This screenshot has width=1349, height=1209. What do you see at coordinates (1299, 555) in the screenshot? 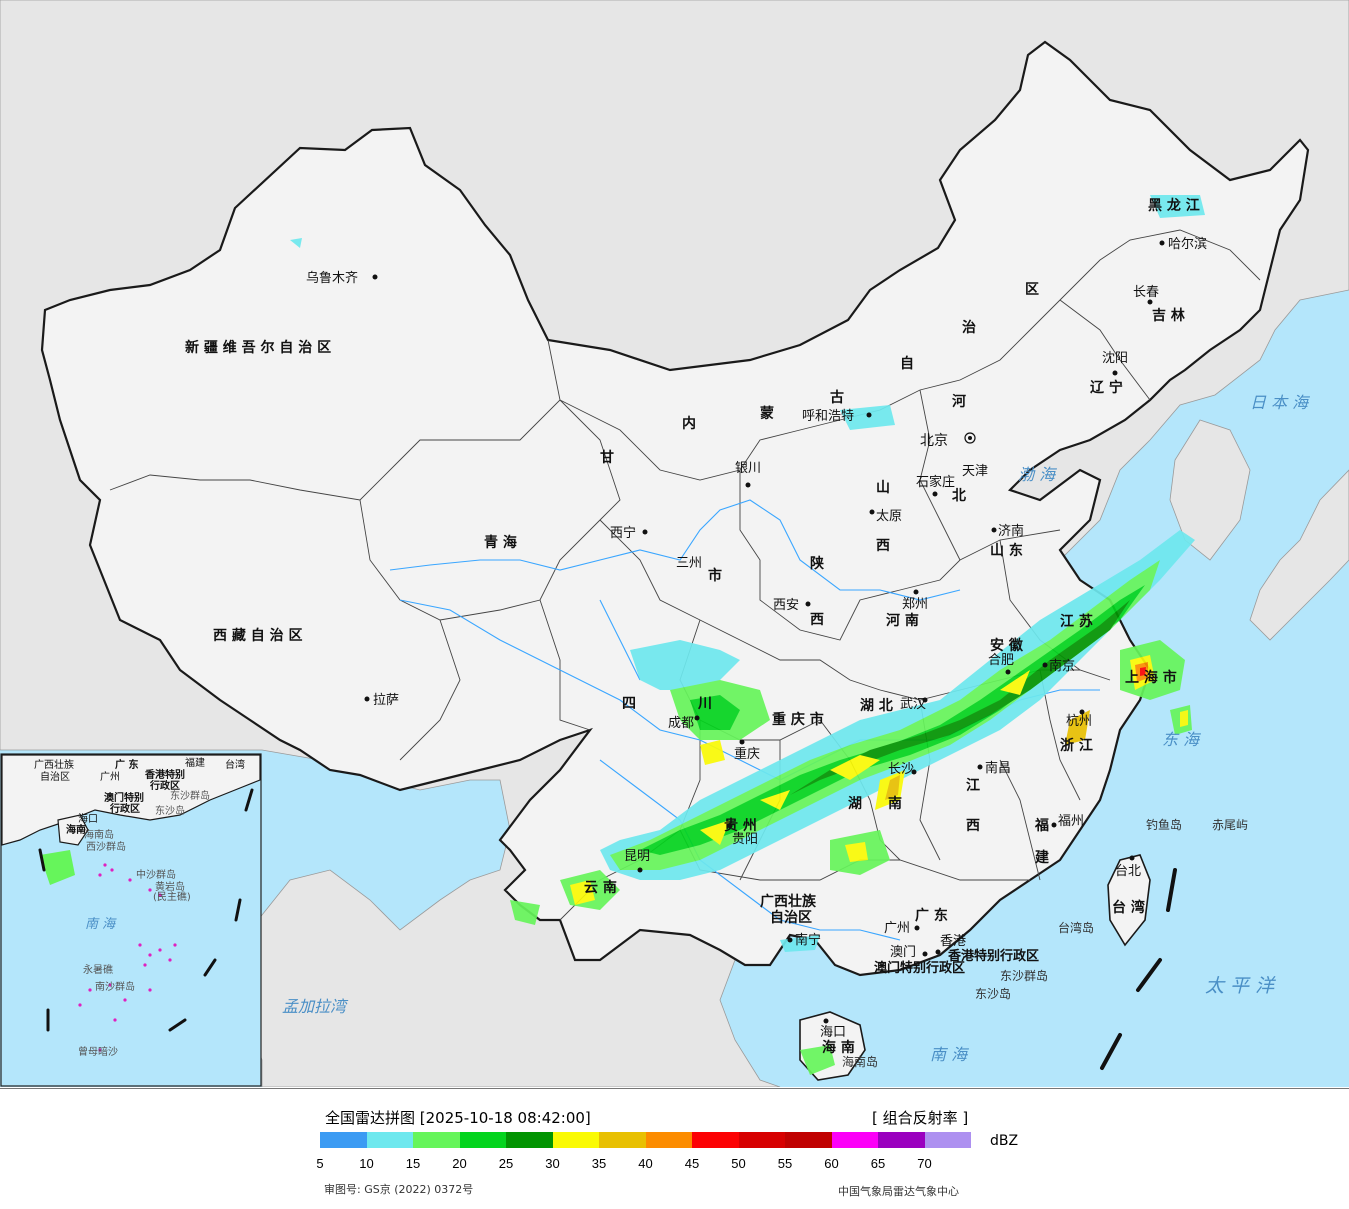
I see `japan-land` at bounding box center [1299, 555].